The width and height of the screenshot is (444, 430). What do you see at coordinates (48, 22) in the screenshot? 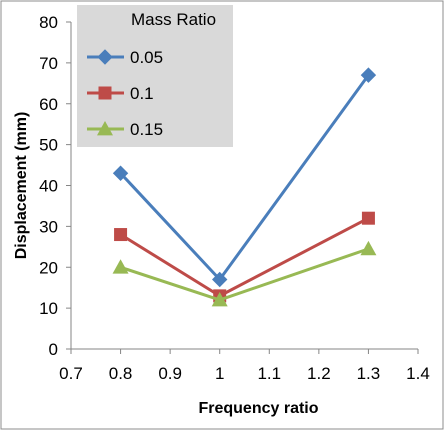
I see `y-tick-label: 80` at bounding box center [48, 22].